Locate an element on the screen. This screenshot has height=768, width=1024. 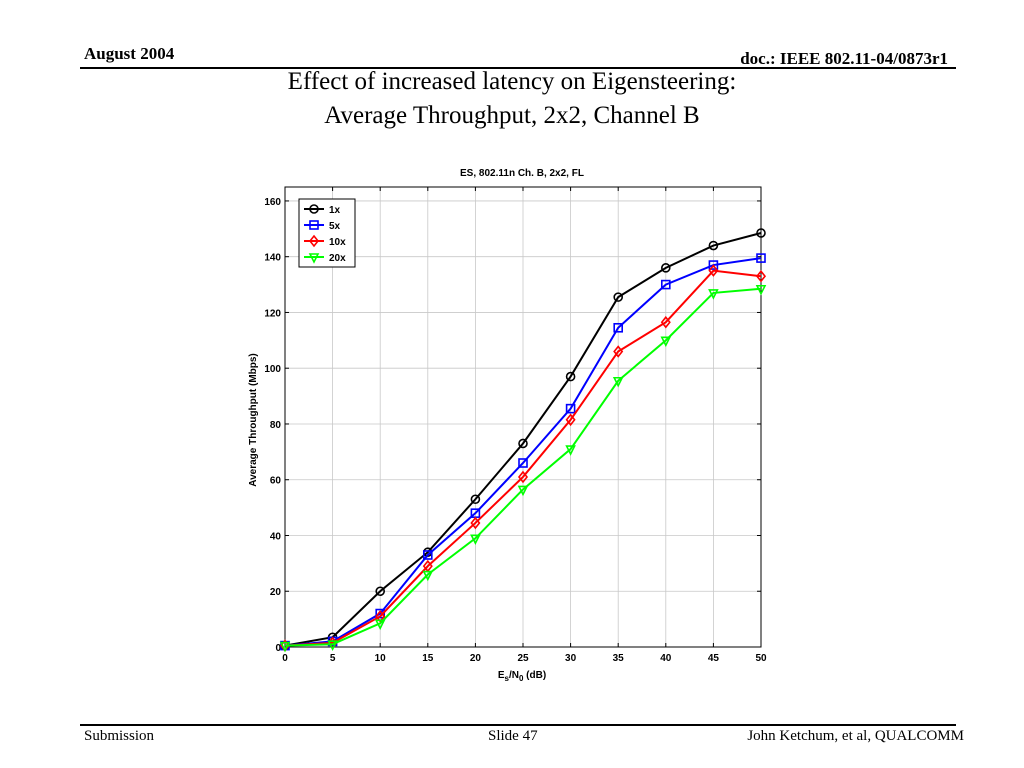
header-divider is located at coordinates (518, 68).